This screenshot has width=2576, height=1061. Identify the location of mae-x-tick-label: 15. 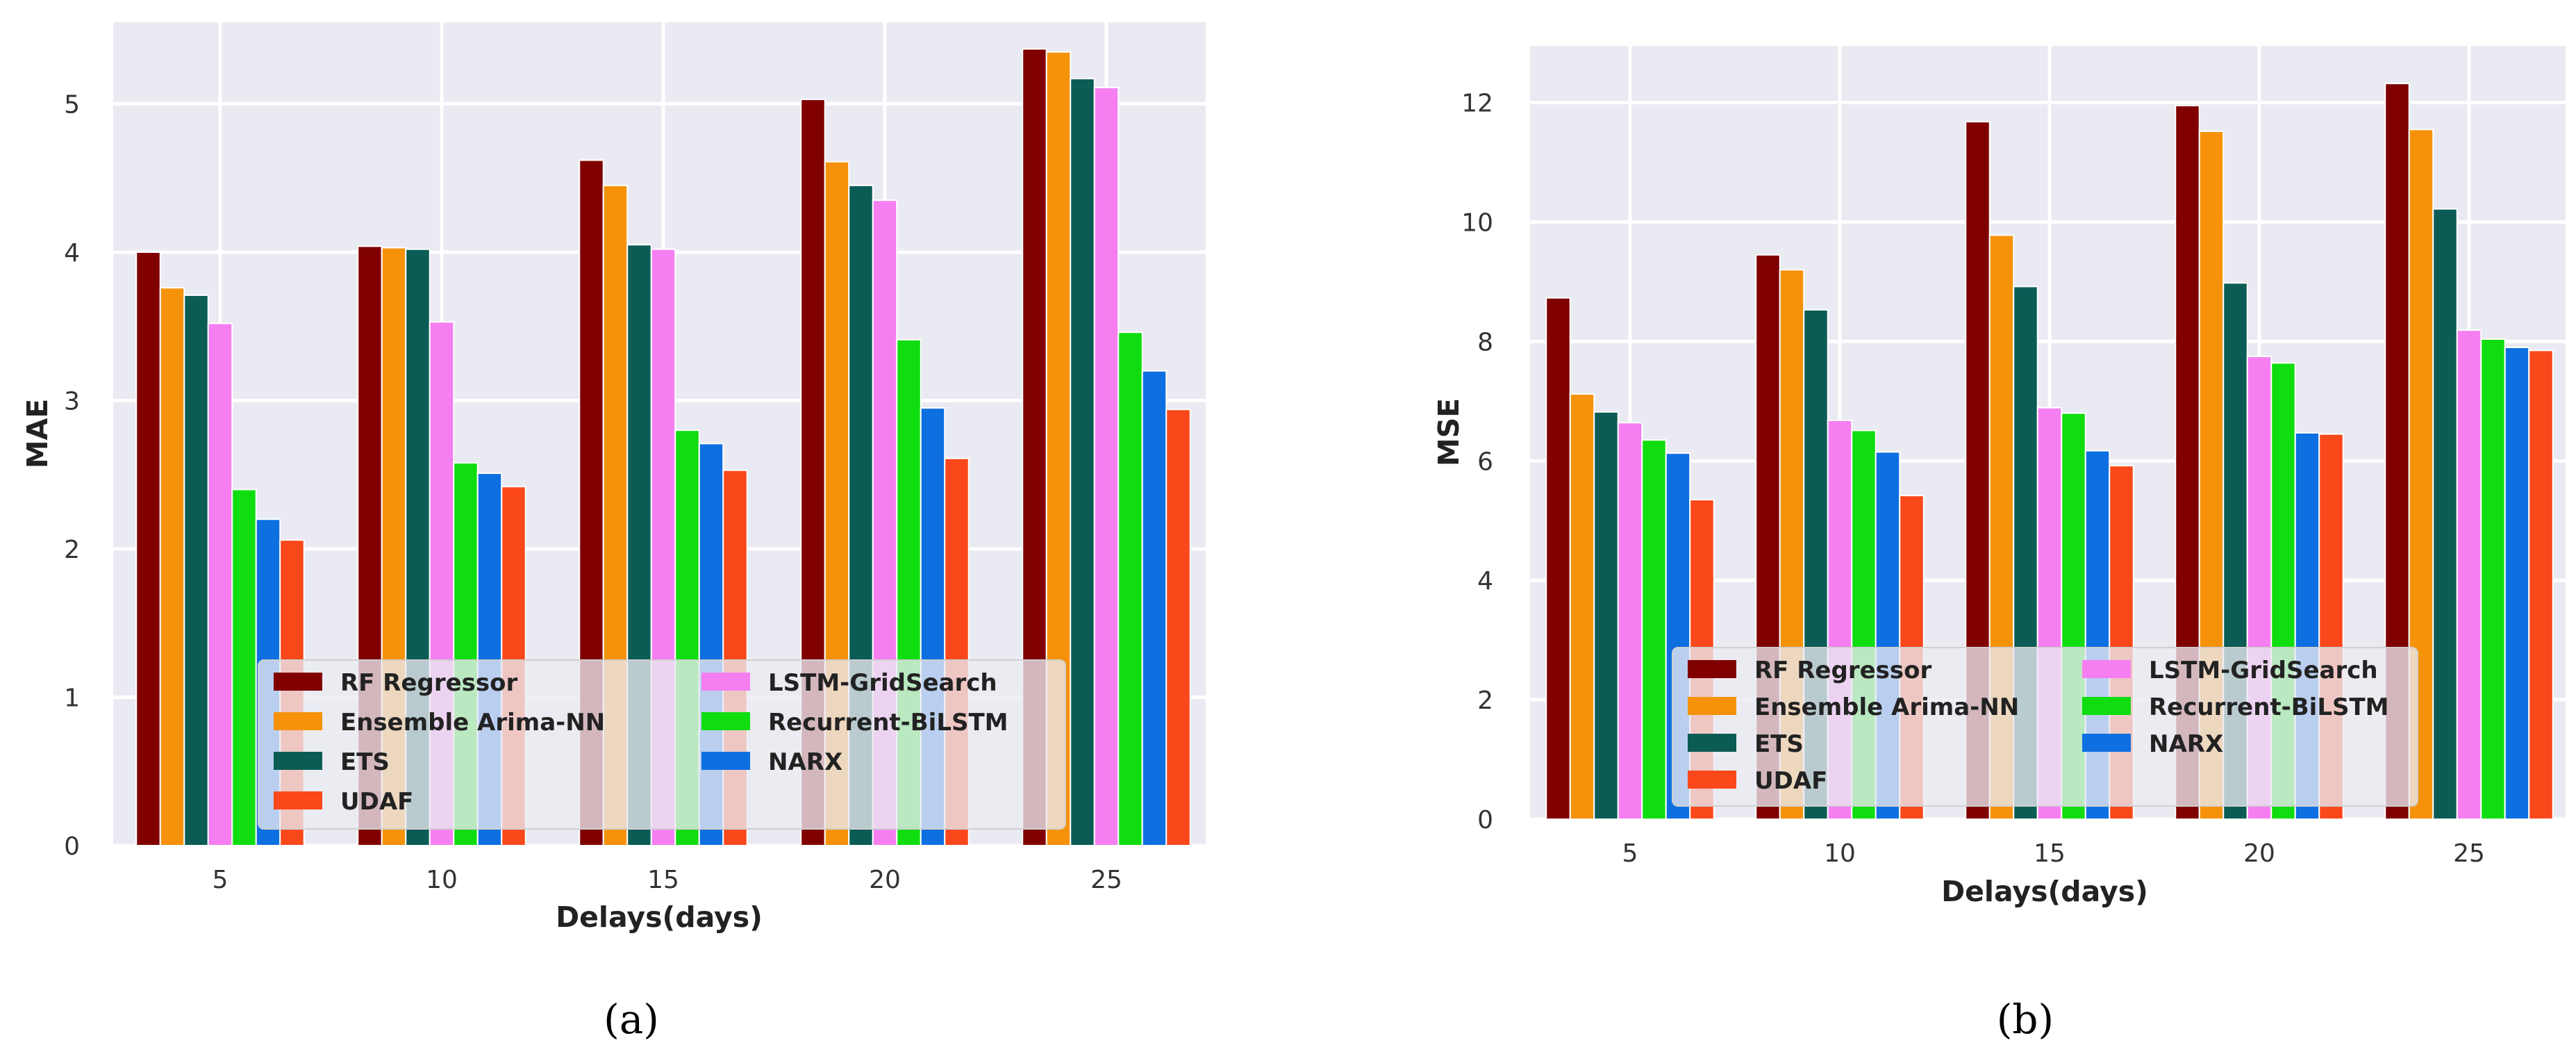
(663, 880).